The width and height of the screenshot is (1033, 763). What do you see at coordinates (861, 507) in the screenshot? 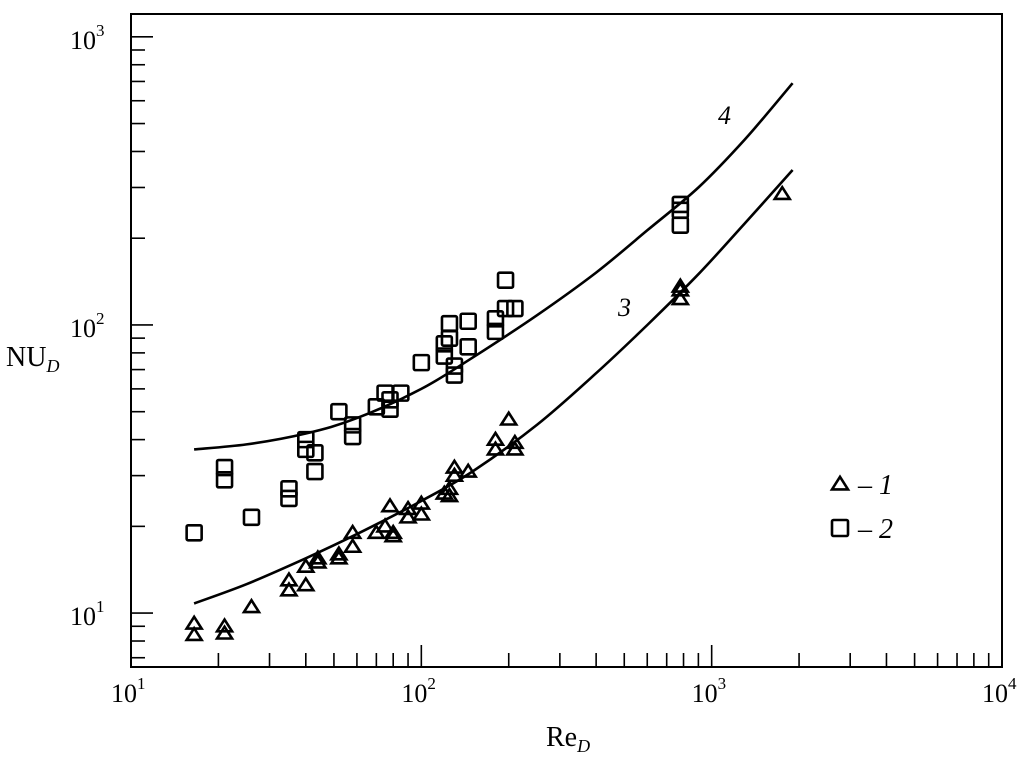
I see `legend: – 1– 2` at bounding box center [861, 507].